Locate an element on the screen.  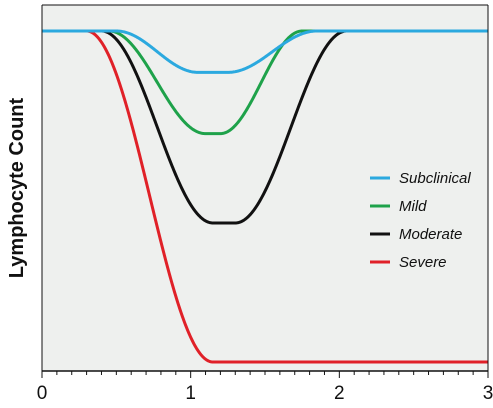
x-tick-layer: 0 1 2 3 is located at coordinates (265, 387).